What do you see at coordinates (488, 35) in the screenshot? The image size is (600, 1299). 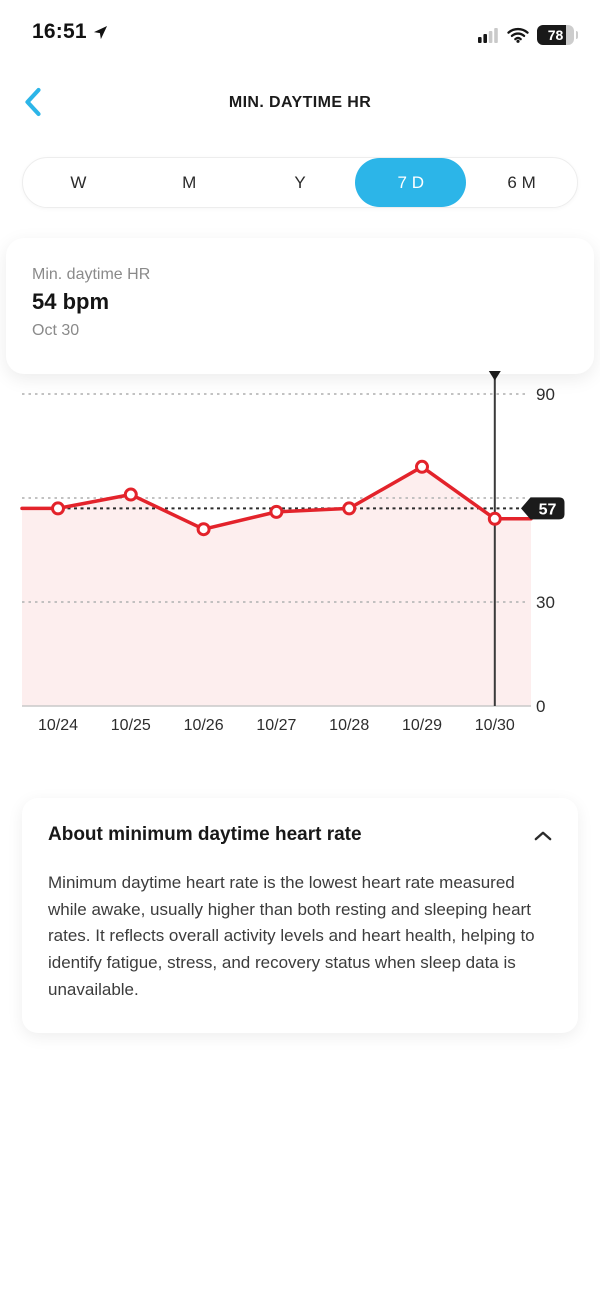 I see `cellular-signal-icon` at bounding box center [488, 35].